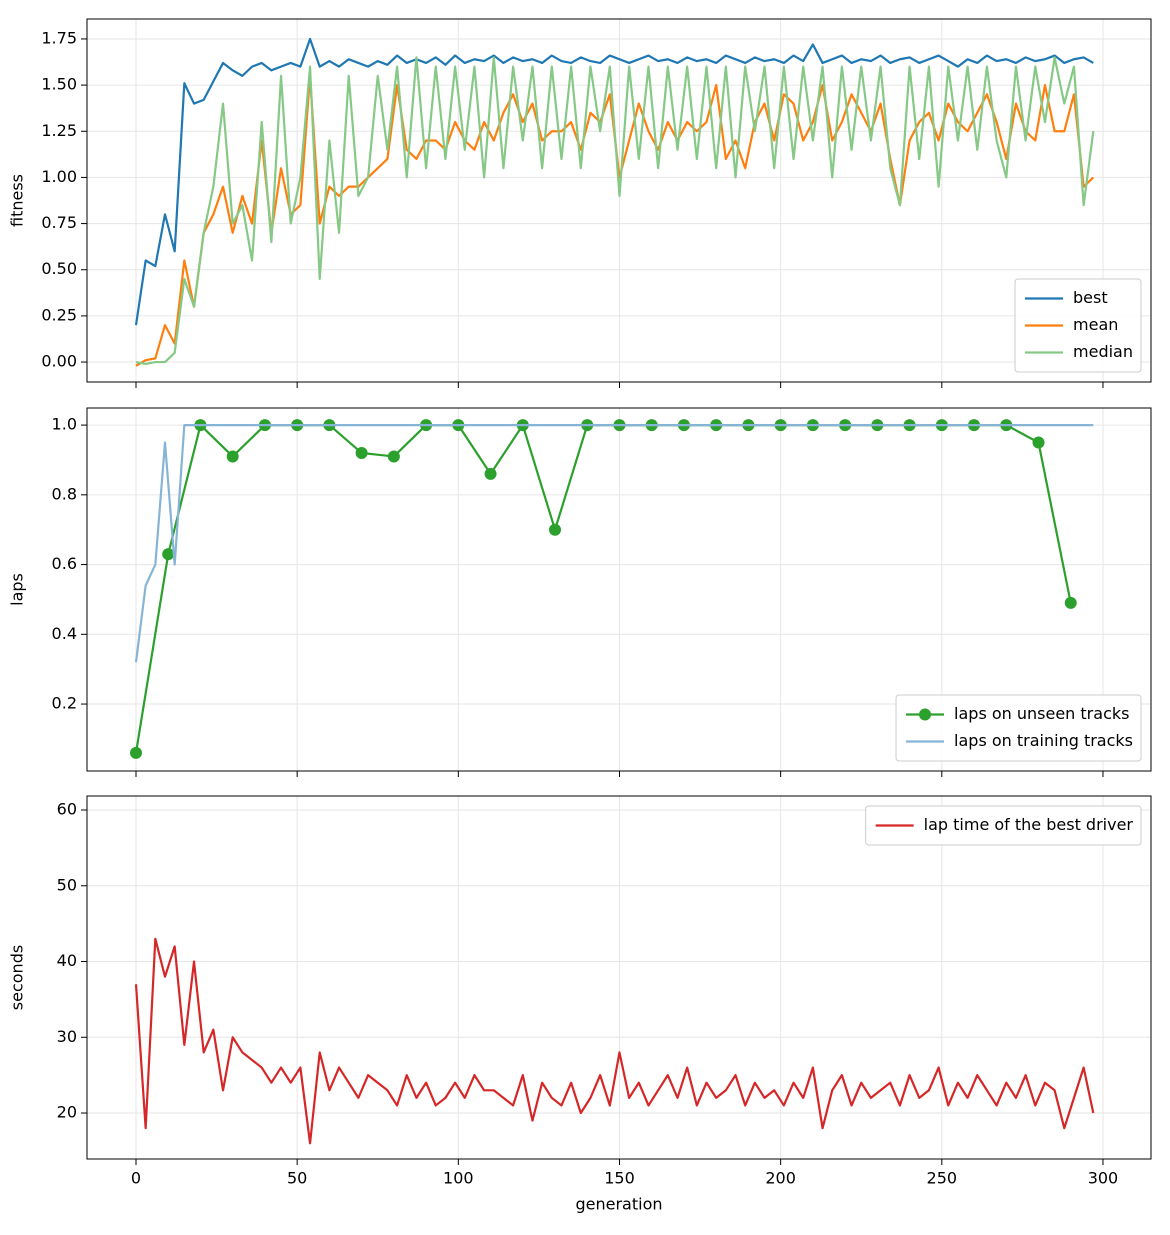  I want to click on y-tick-label: 0.6, so click(64, 563).